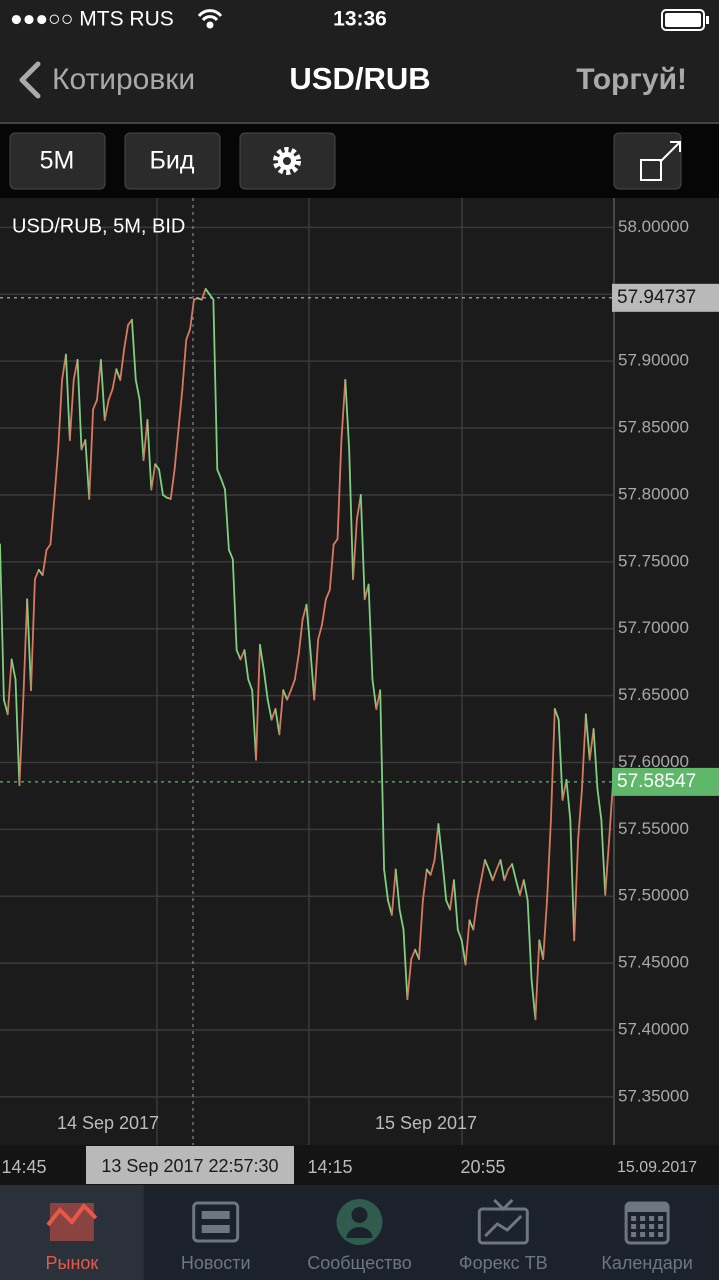 The image size is (719, 1280). Describe the element at coordinates (98, 226) in the screenshot. I see `chart-title: USD/RUB, 5M, BID` at that location.